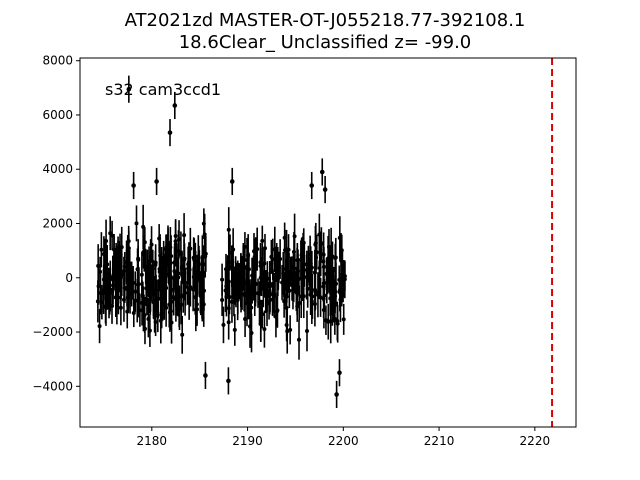  What do you see at coordinates (439, 441) in the screenshot?
I see `x-tick-label: 2210` at bounding box center [439, 441].